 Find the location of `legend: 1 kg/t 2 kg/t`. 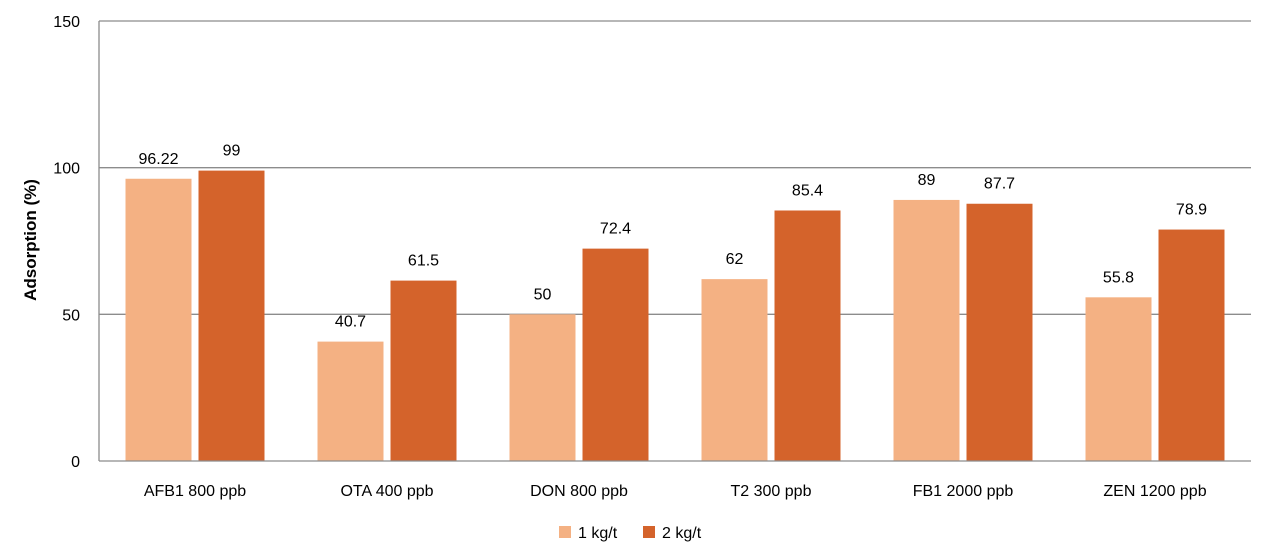

legend: 1 kg/t 2 kg/t is located at coordinates (630, 533).